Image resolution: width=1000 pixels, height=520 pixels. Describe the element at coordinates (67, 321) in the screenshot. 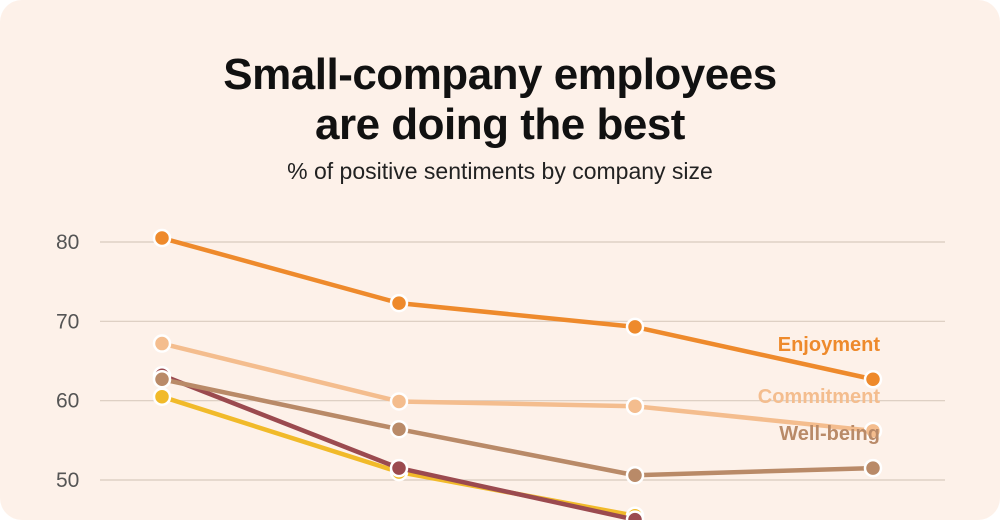

I see `y-tick-label-70: 70` at that location.